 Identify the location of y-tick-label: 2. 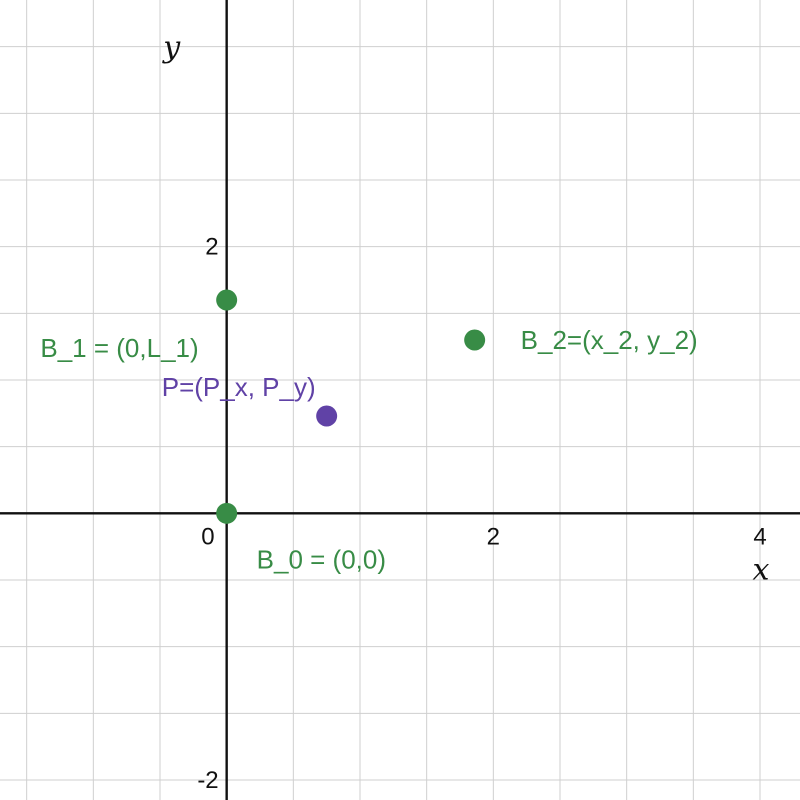
(211, 247).